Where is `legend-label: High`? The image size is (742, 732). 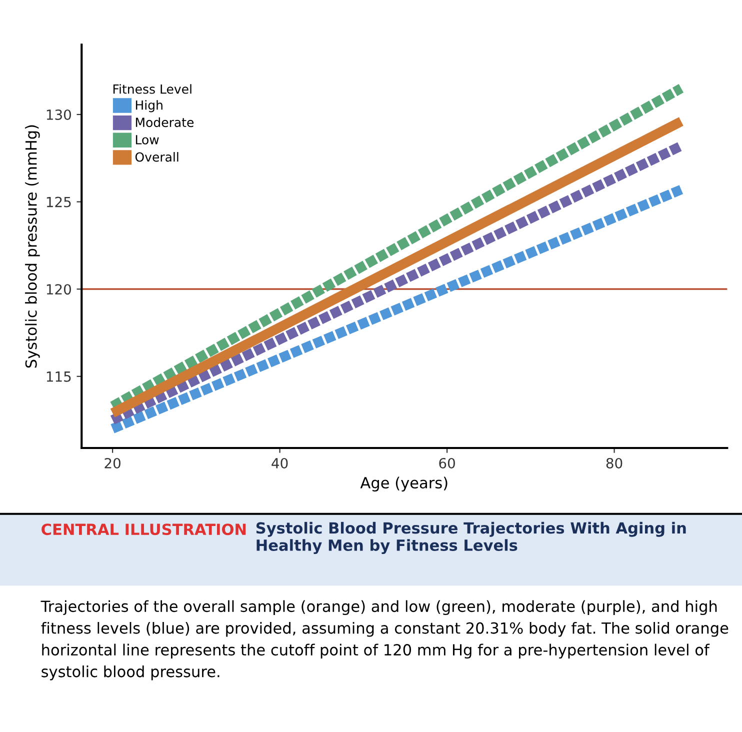
legend-label: High is located at coordinates (149, 106).